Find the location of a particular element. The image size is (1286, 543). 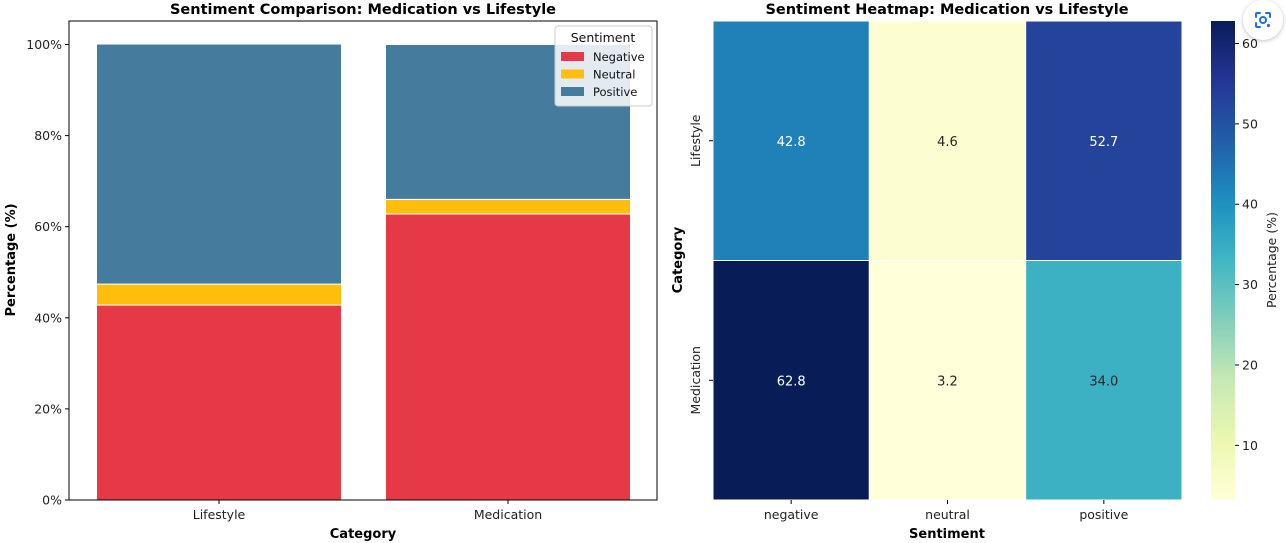

x-tick-label: Lifestyle is located at coordinates (219, 514).